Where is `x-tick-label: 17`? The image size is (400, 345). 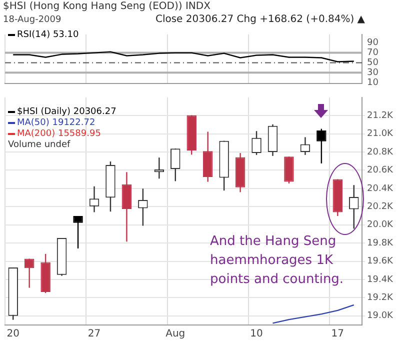
x-tick-label: 17 is located at coordinates (337, 334).